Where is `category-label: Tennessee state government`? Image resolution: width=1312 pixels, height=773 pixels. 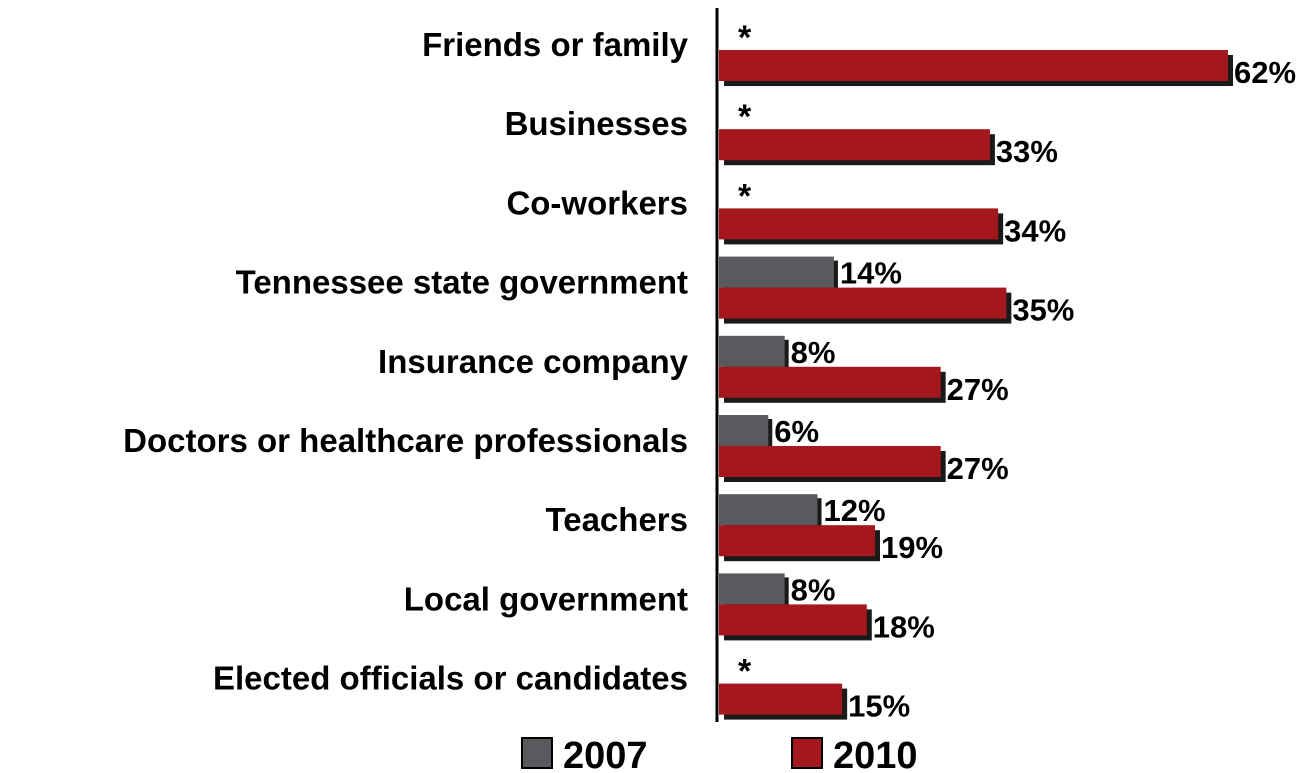
category-label: Tennessee state government is located at coordinates (462, 282).